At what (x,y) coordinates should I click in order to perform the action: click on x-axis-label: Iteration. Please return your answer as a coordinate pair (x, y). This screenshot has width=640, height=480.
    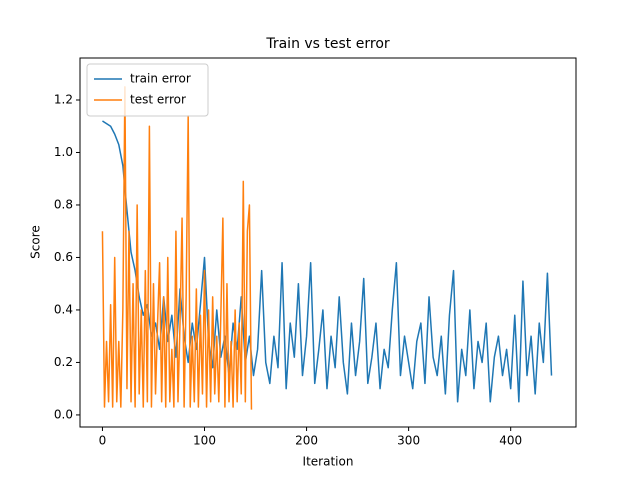
    Looking at the image, I should click on (328, 462).